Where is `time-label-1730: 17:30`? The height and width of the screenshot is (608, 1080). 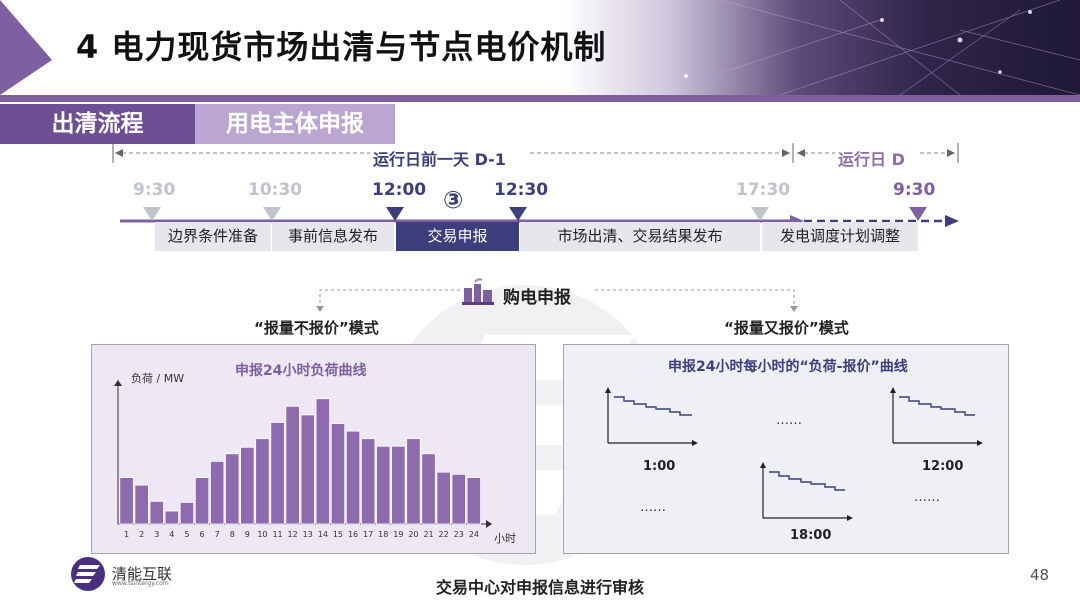
time-label-1730: 17:30 is located at coordinates (763, 190).